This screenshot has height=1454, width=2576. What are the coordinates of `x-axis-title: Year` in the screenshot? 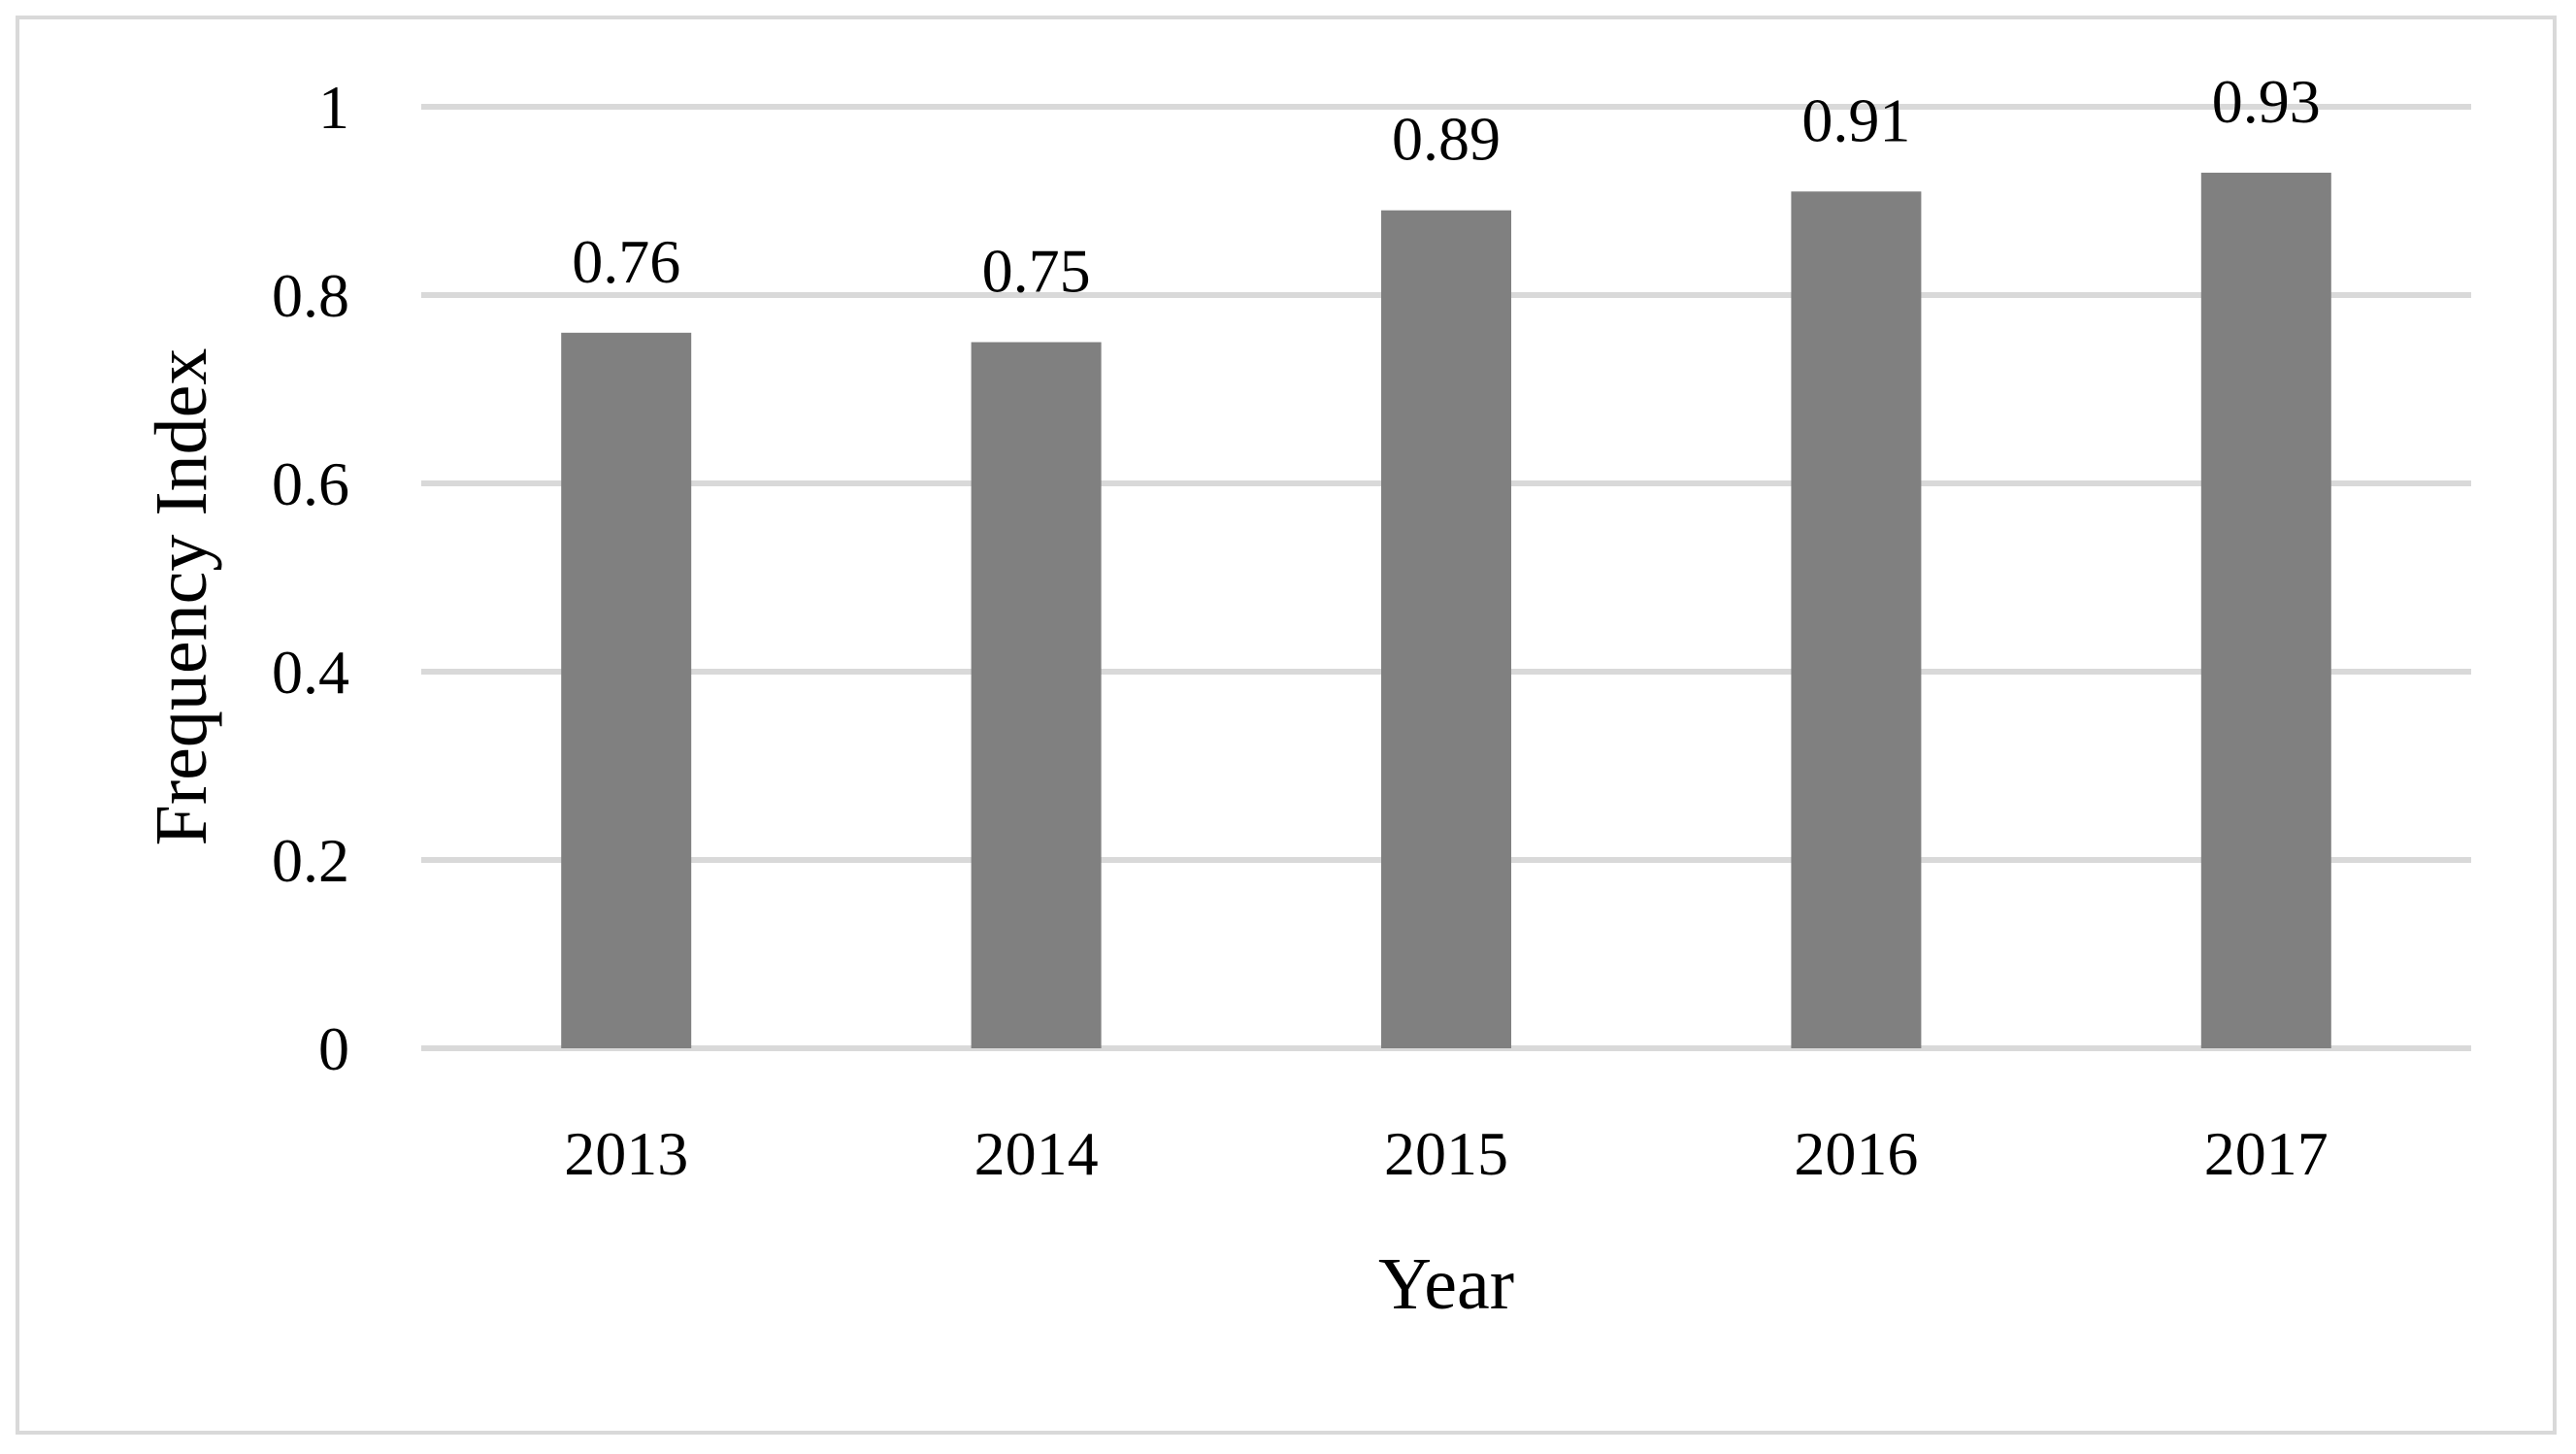 It's located at (1446, 1284).